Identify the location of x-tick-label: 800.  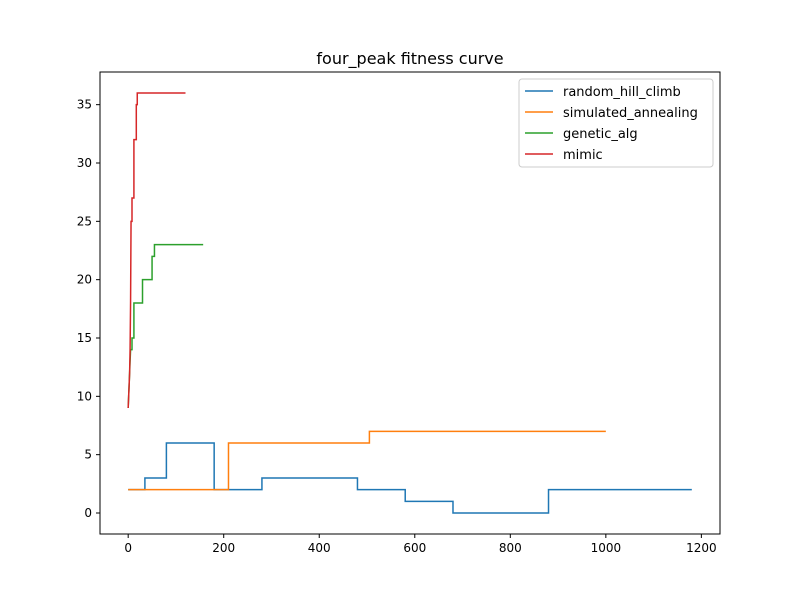
(510, 548).